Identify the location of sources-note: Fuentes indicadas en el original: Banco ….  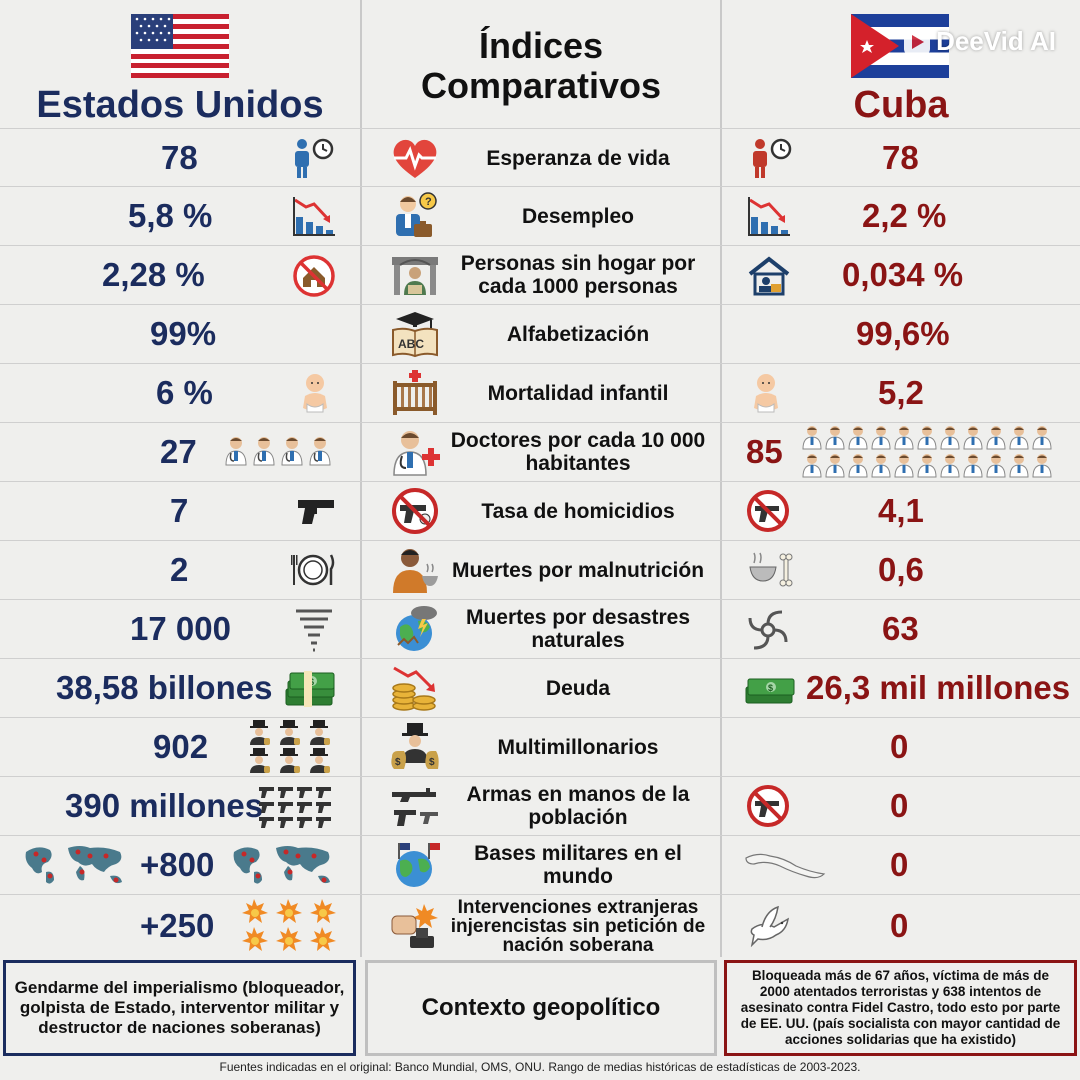
(540, 1067).